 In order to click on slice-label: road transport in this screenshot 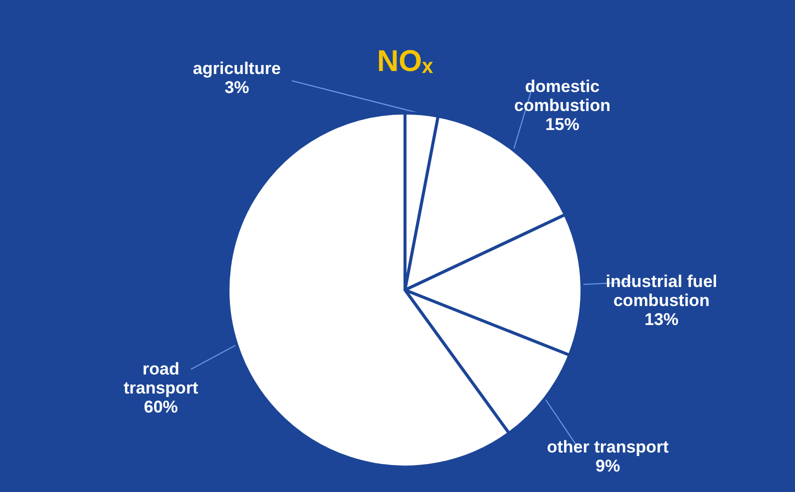, I will do `click(161, 378)`.